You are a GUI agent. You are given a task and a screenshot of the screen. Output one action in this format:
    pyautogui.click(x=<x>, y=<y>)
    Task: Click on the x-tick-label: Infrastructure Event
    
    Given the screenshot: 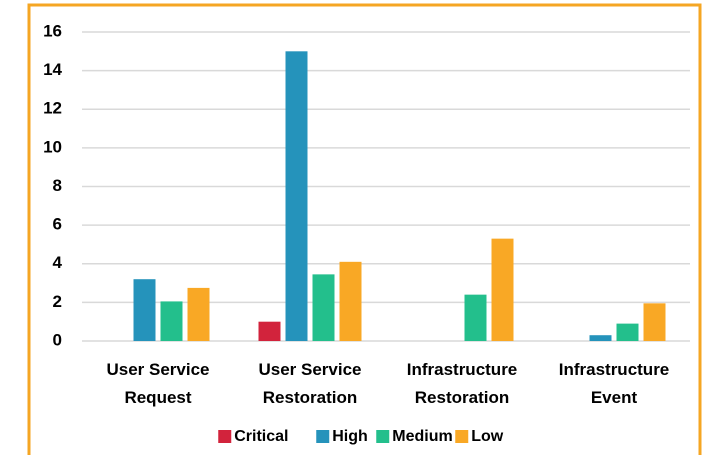 What is the action you would take?
    pyautogui.click(x=614, y=383)
    